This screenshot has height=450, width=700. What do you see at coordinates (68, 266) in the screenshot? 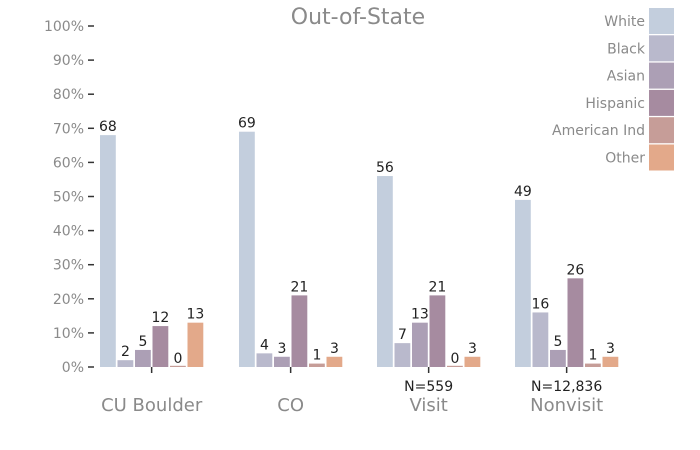
I see `y-tick-label: 30%` at bounding box center [68, 266].